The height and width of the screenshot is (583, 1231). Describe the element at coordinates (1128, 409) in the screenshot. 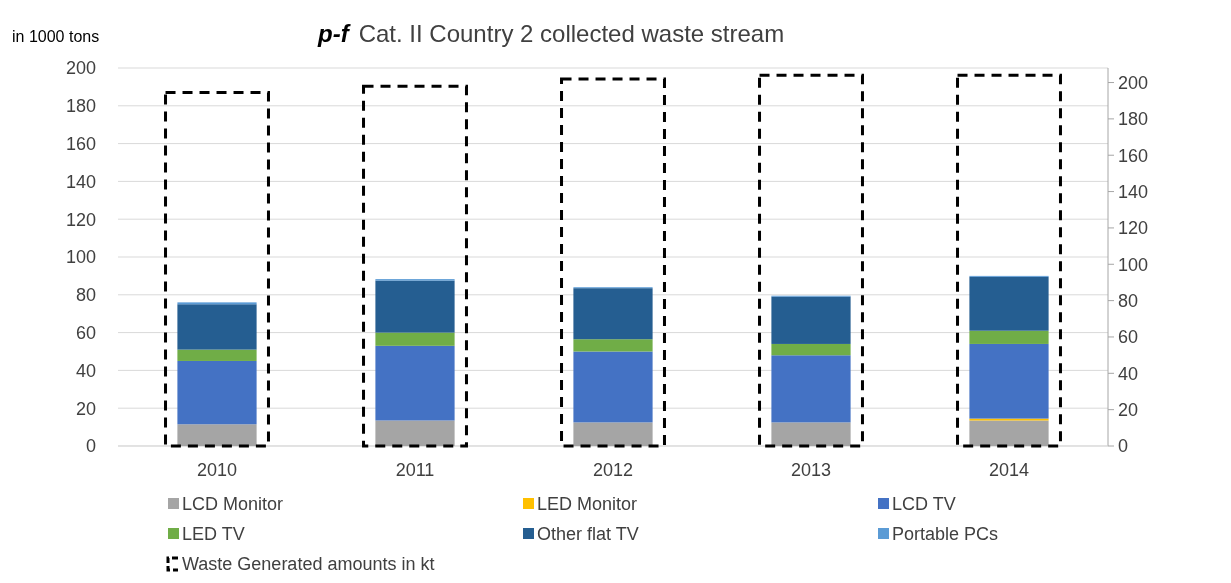

I see `y2-tick-label: 20` at that location.